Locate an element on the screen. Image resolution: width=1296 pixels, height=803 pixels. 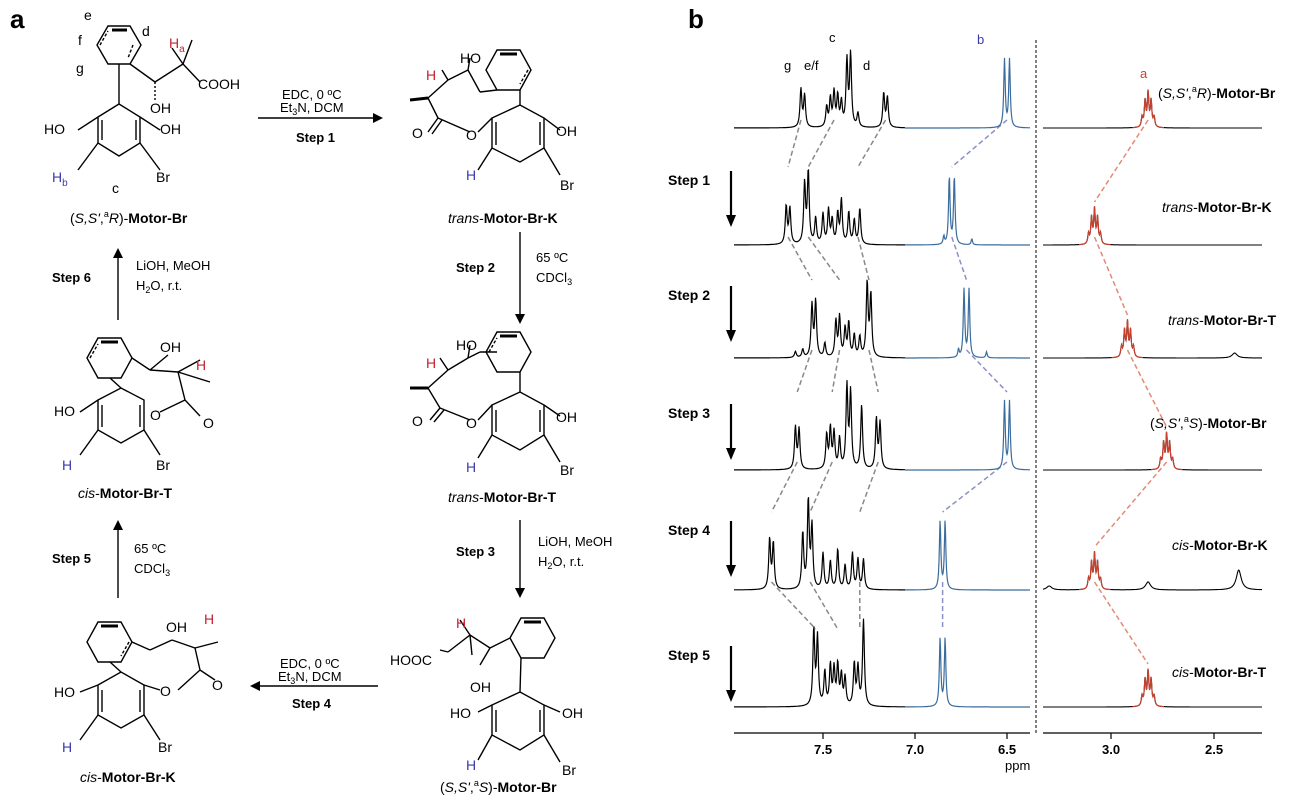
label-oh-3: OH is located at coordinates (566, 417).